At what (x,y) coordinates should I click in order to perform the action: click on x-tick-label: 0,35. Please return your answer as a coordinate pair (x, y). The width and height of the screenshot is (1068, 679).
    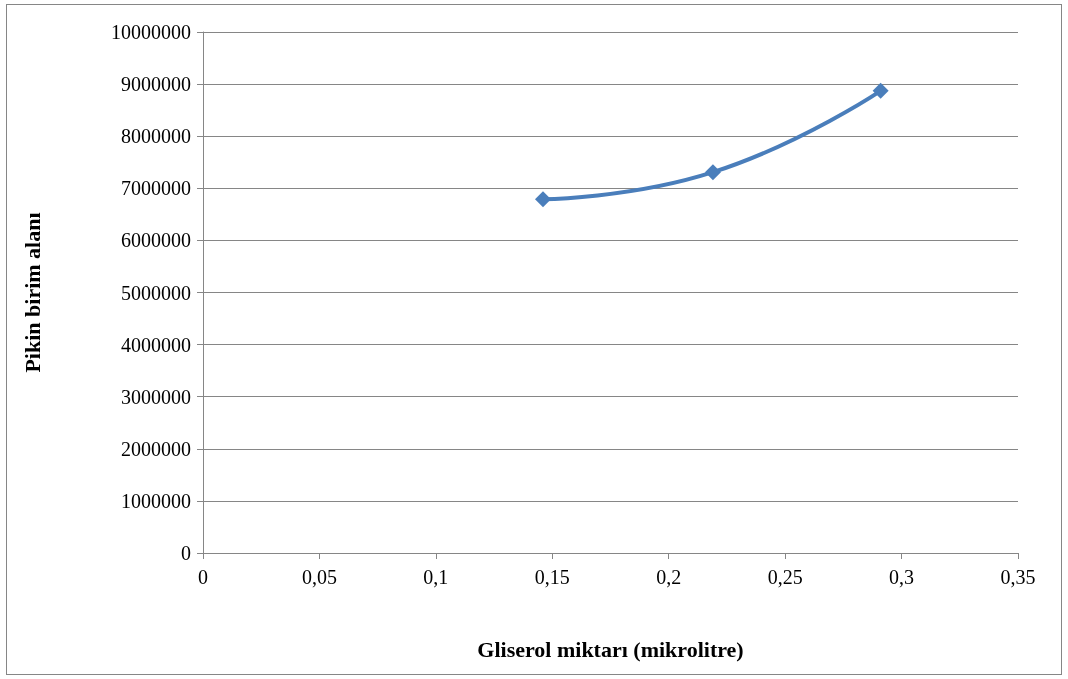
    Looking at the image, I should click on (1018, 577).